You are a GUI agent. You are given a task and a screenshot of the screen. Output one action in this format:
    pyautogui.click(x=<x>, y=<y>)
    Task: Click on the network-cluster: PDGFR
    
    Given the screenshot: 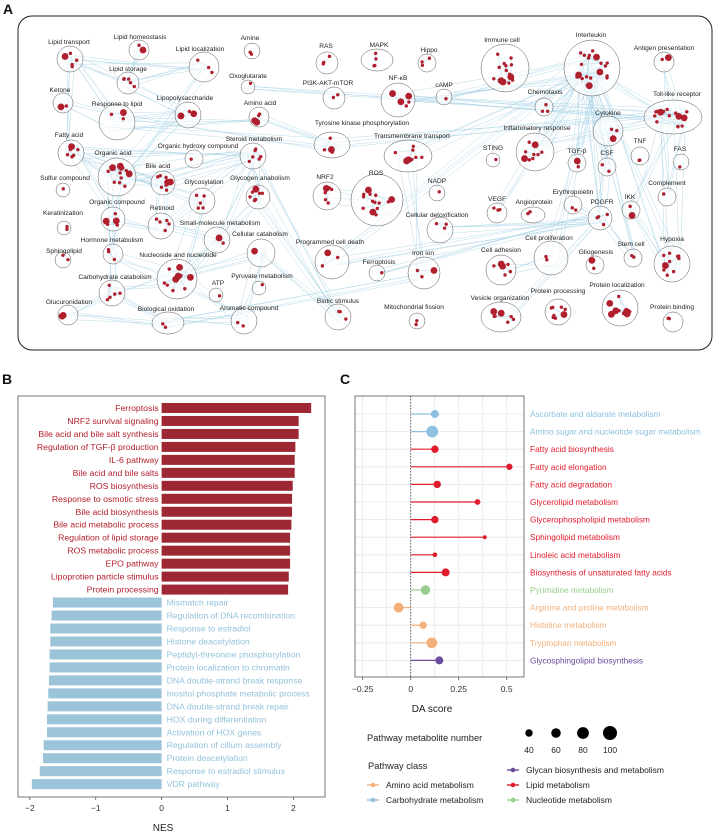 What is the action you would take?
    pyautogui.click(x=600, y=215)
    